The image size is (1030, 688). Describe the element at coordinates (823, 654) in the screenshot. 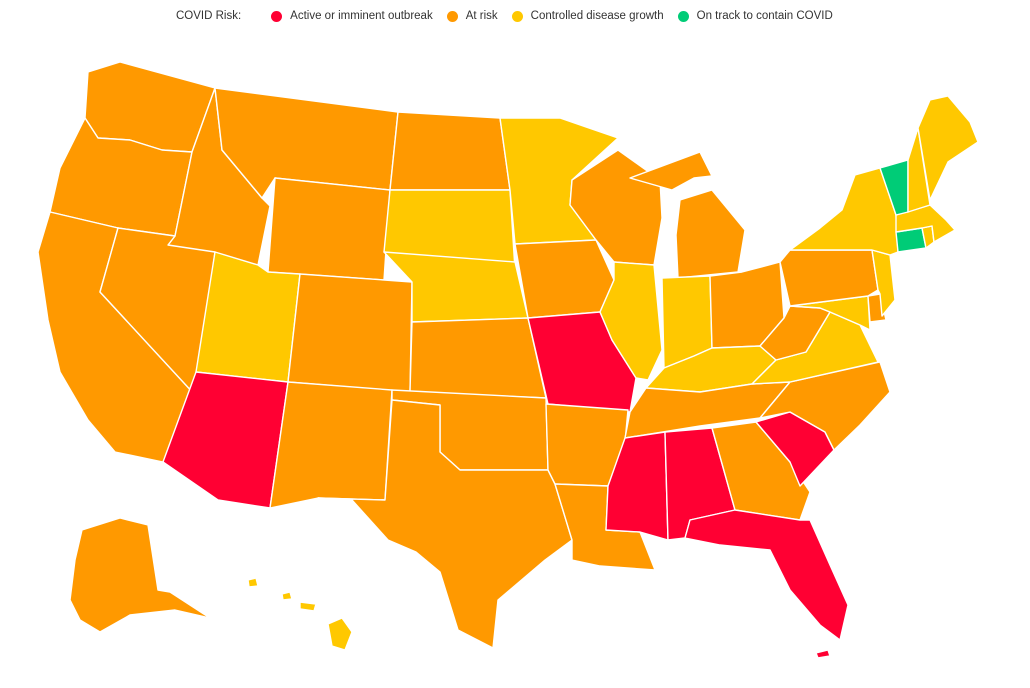

I see `state-puerto-rico` at that location.